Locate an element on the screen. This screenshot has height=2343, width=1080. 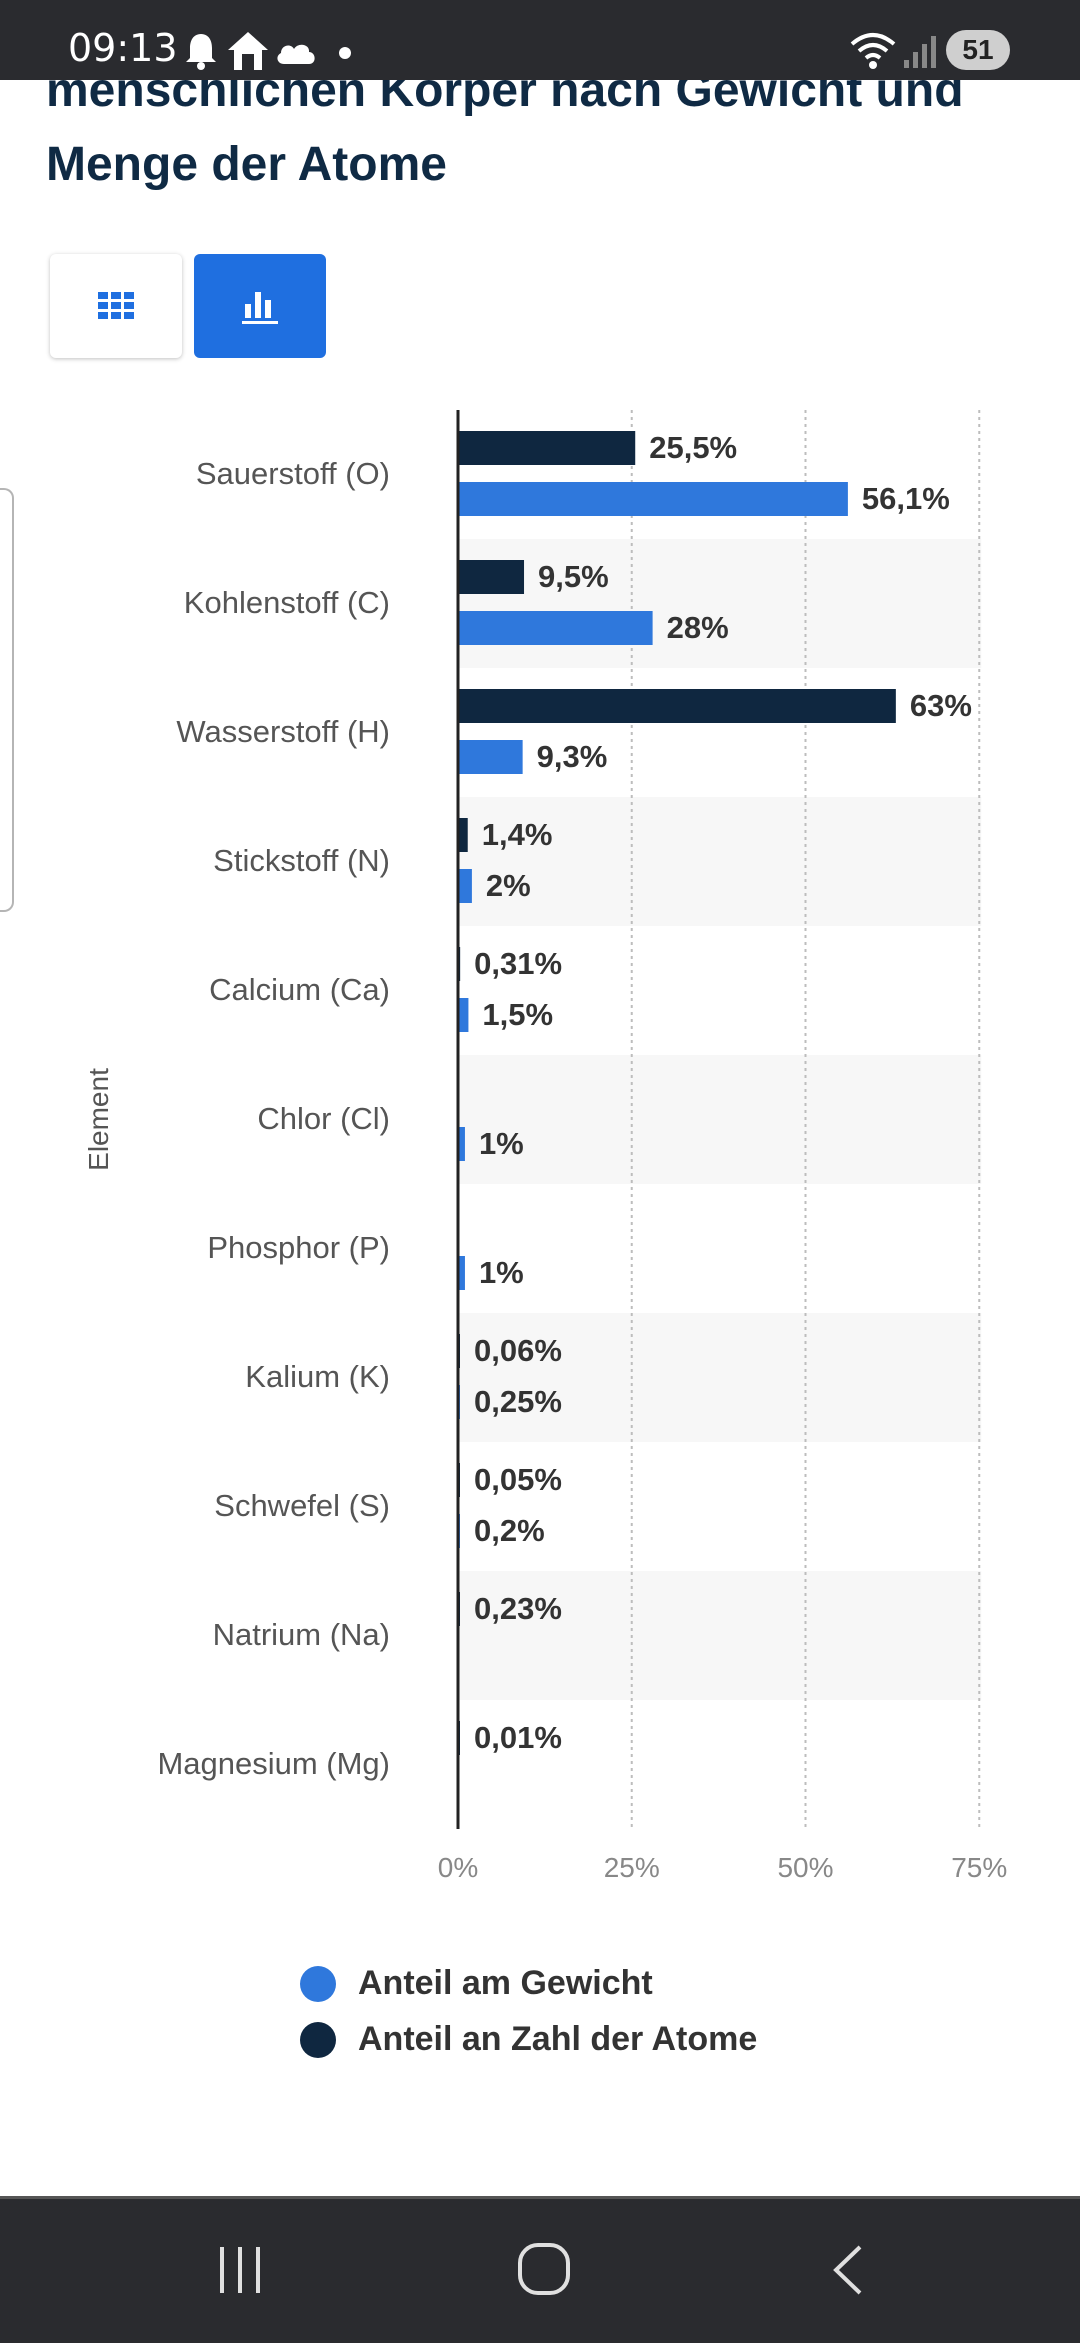
status-bar: 09:13 51 is located at coordinates (540, 40).